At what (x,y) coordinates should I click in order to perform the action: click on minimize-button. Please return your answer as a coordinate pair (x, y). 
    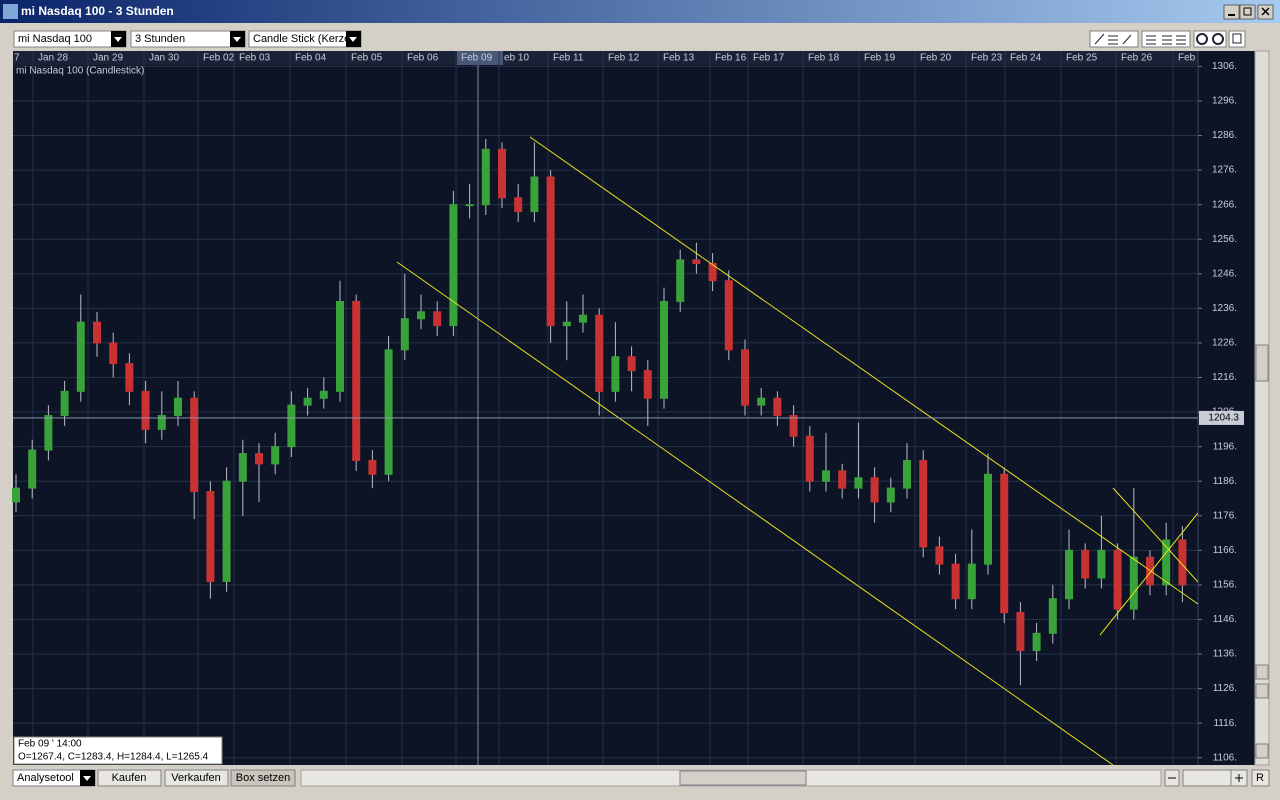
    Looking at the image, I should click on (1231, 12).